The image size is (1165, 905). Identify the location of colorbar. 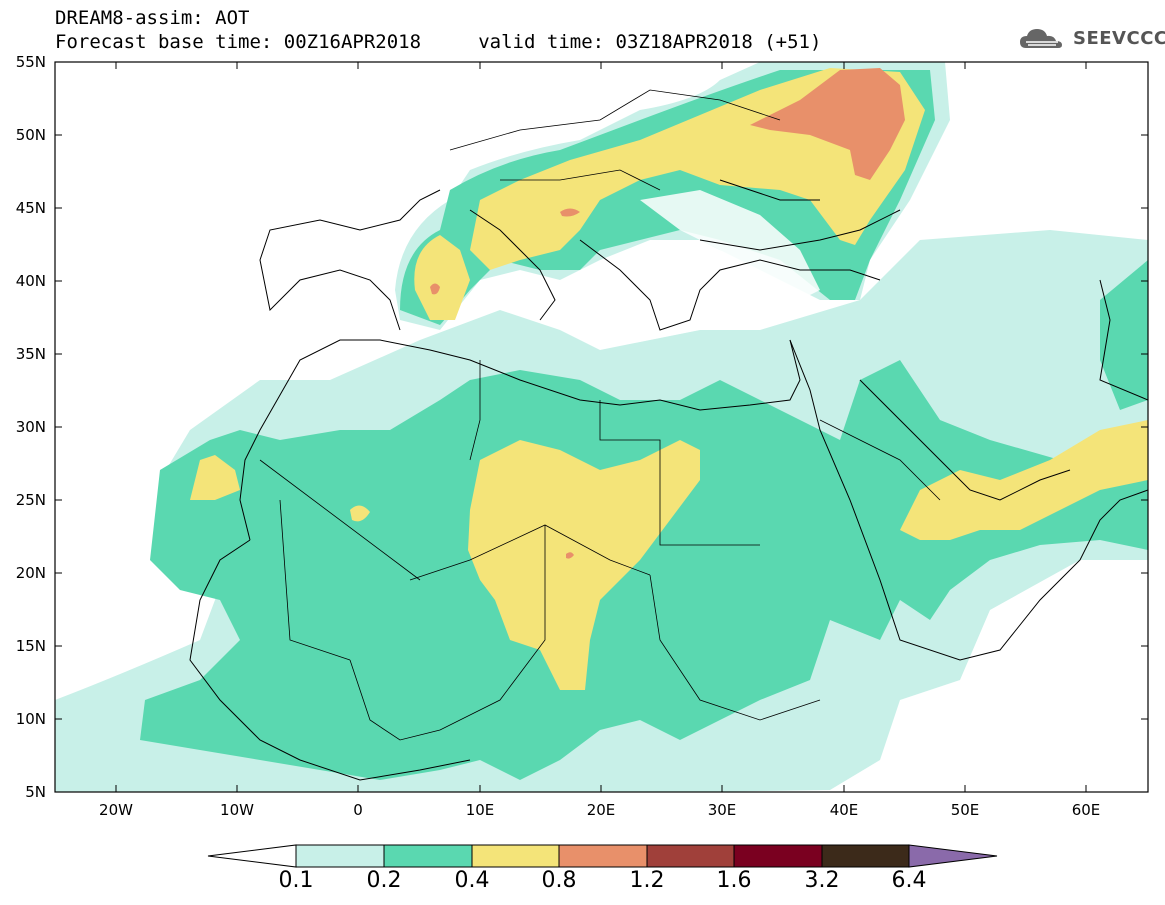
(602, 856).